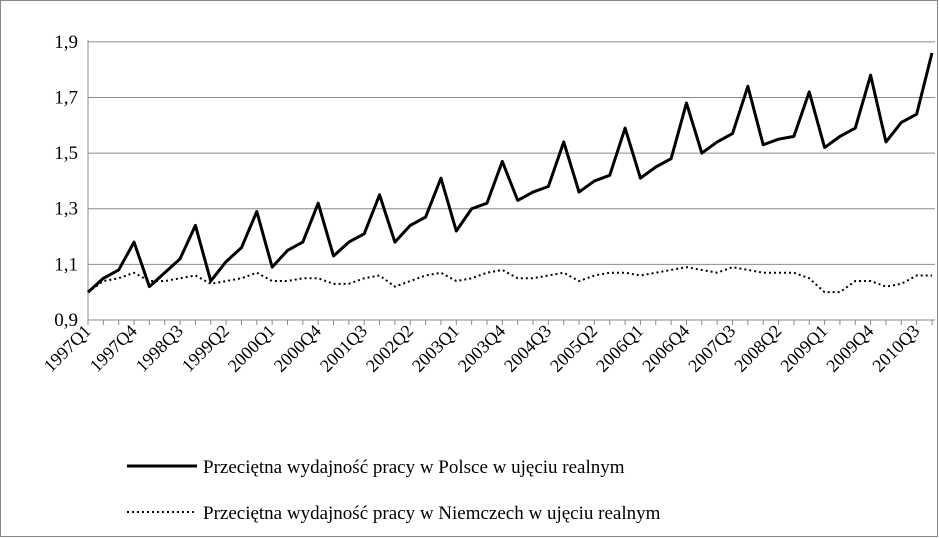 The height and width of the screenshot is (538, 939). I want to click on y-tick-label: 1,3, so click(66, 209).